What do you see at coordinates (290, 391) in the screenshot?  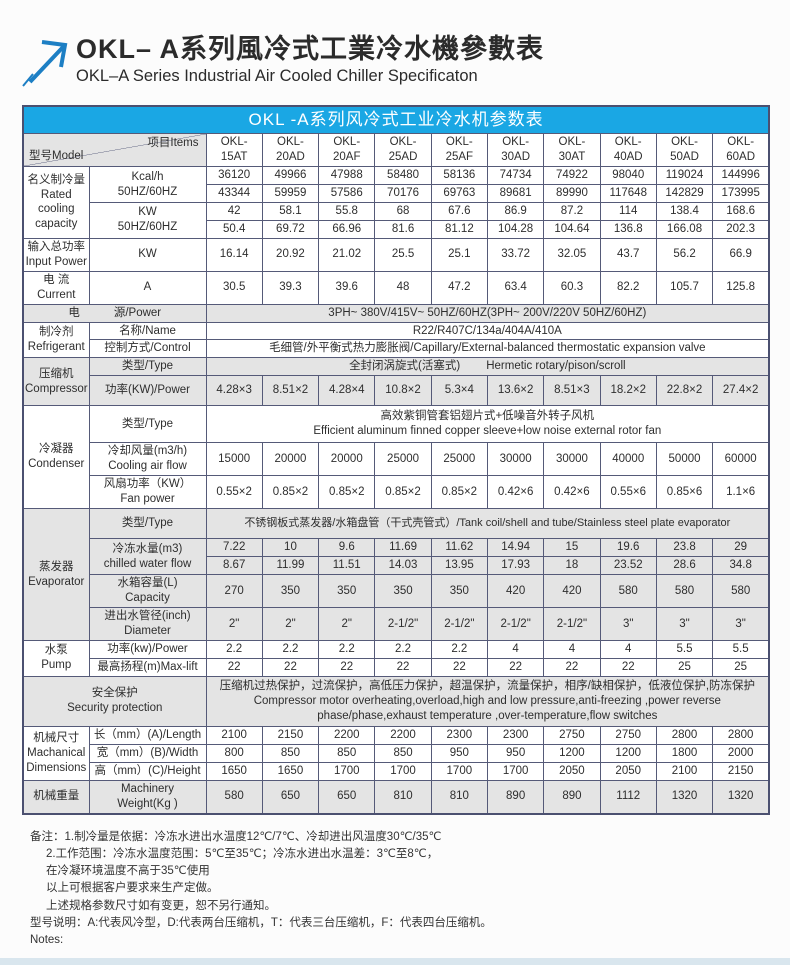 I see `value-cell: 8.51×2` at bounding box center [290, 391].